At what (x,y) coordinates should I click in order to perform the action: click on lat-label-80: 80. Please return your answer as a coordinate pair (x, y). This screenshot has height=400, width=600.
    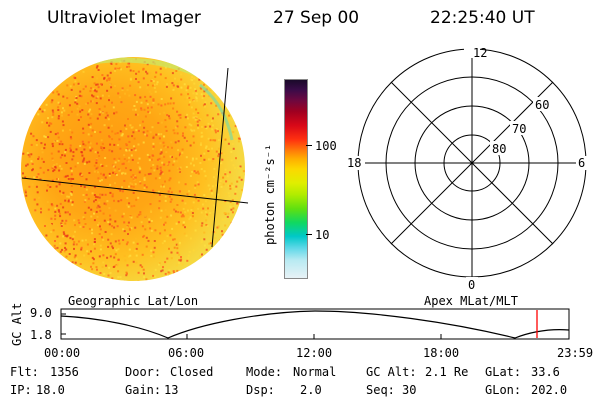
    Looking at the image, I should click on (499, 149).